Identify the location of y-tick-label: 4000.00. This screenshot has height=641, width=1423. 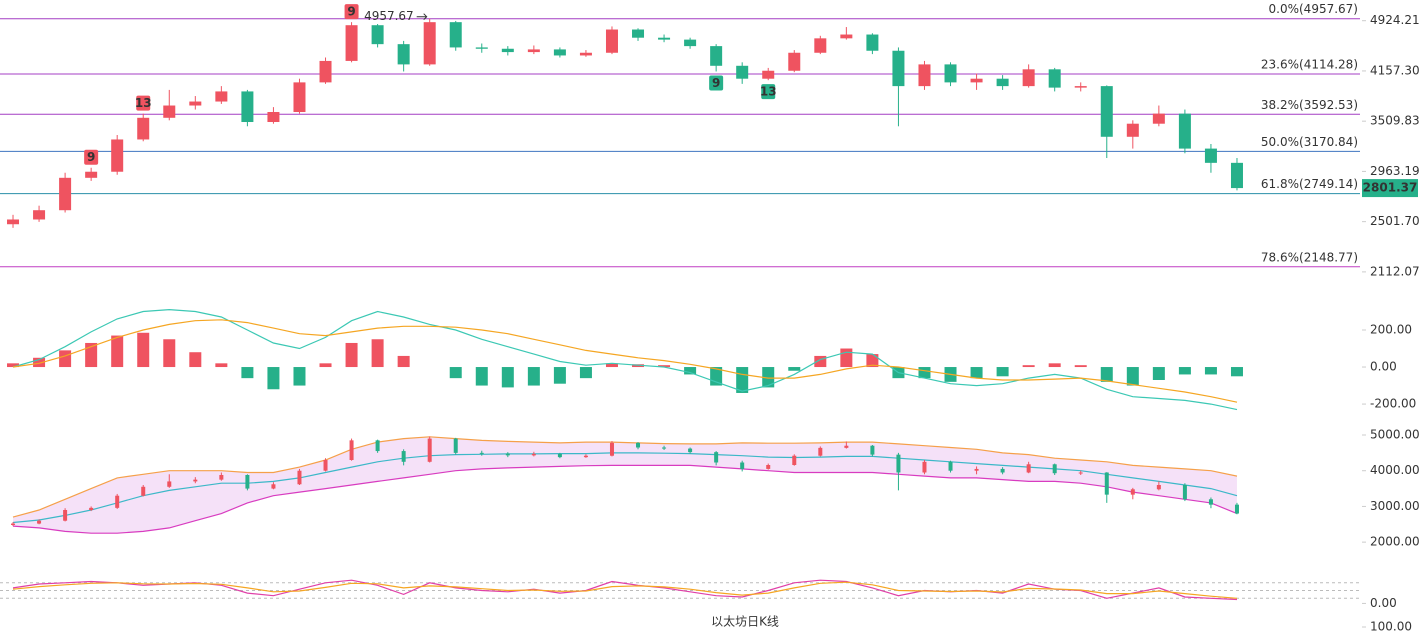
(1395, 470).